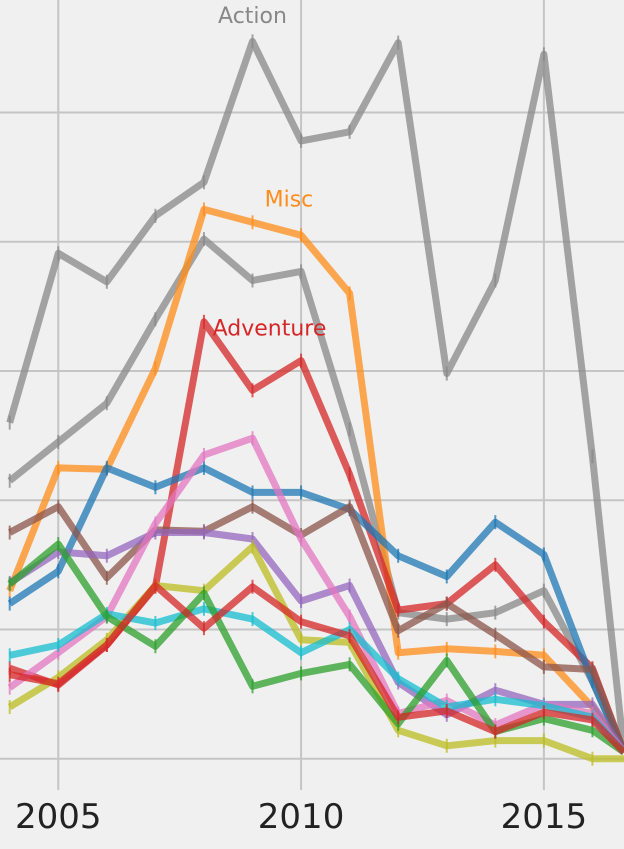 This screenshot has height=849, width=624. I want to click on x-tick-label-1: 2010, so click(301, 817).